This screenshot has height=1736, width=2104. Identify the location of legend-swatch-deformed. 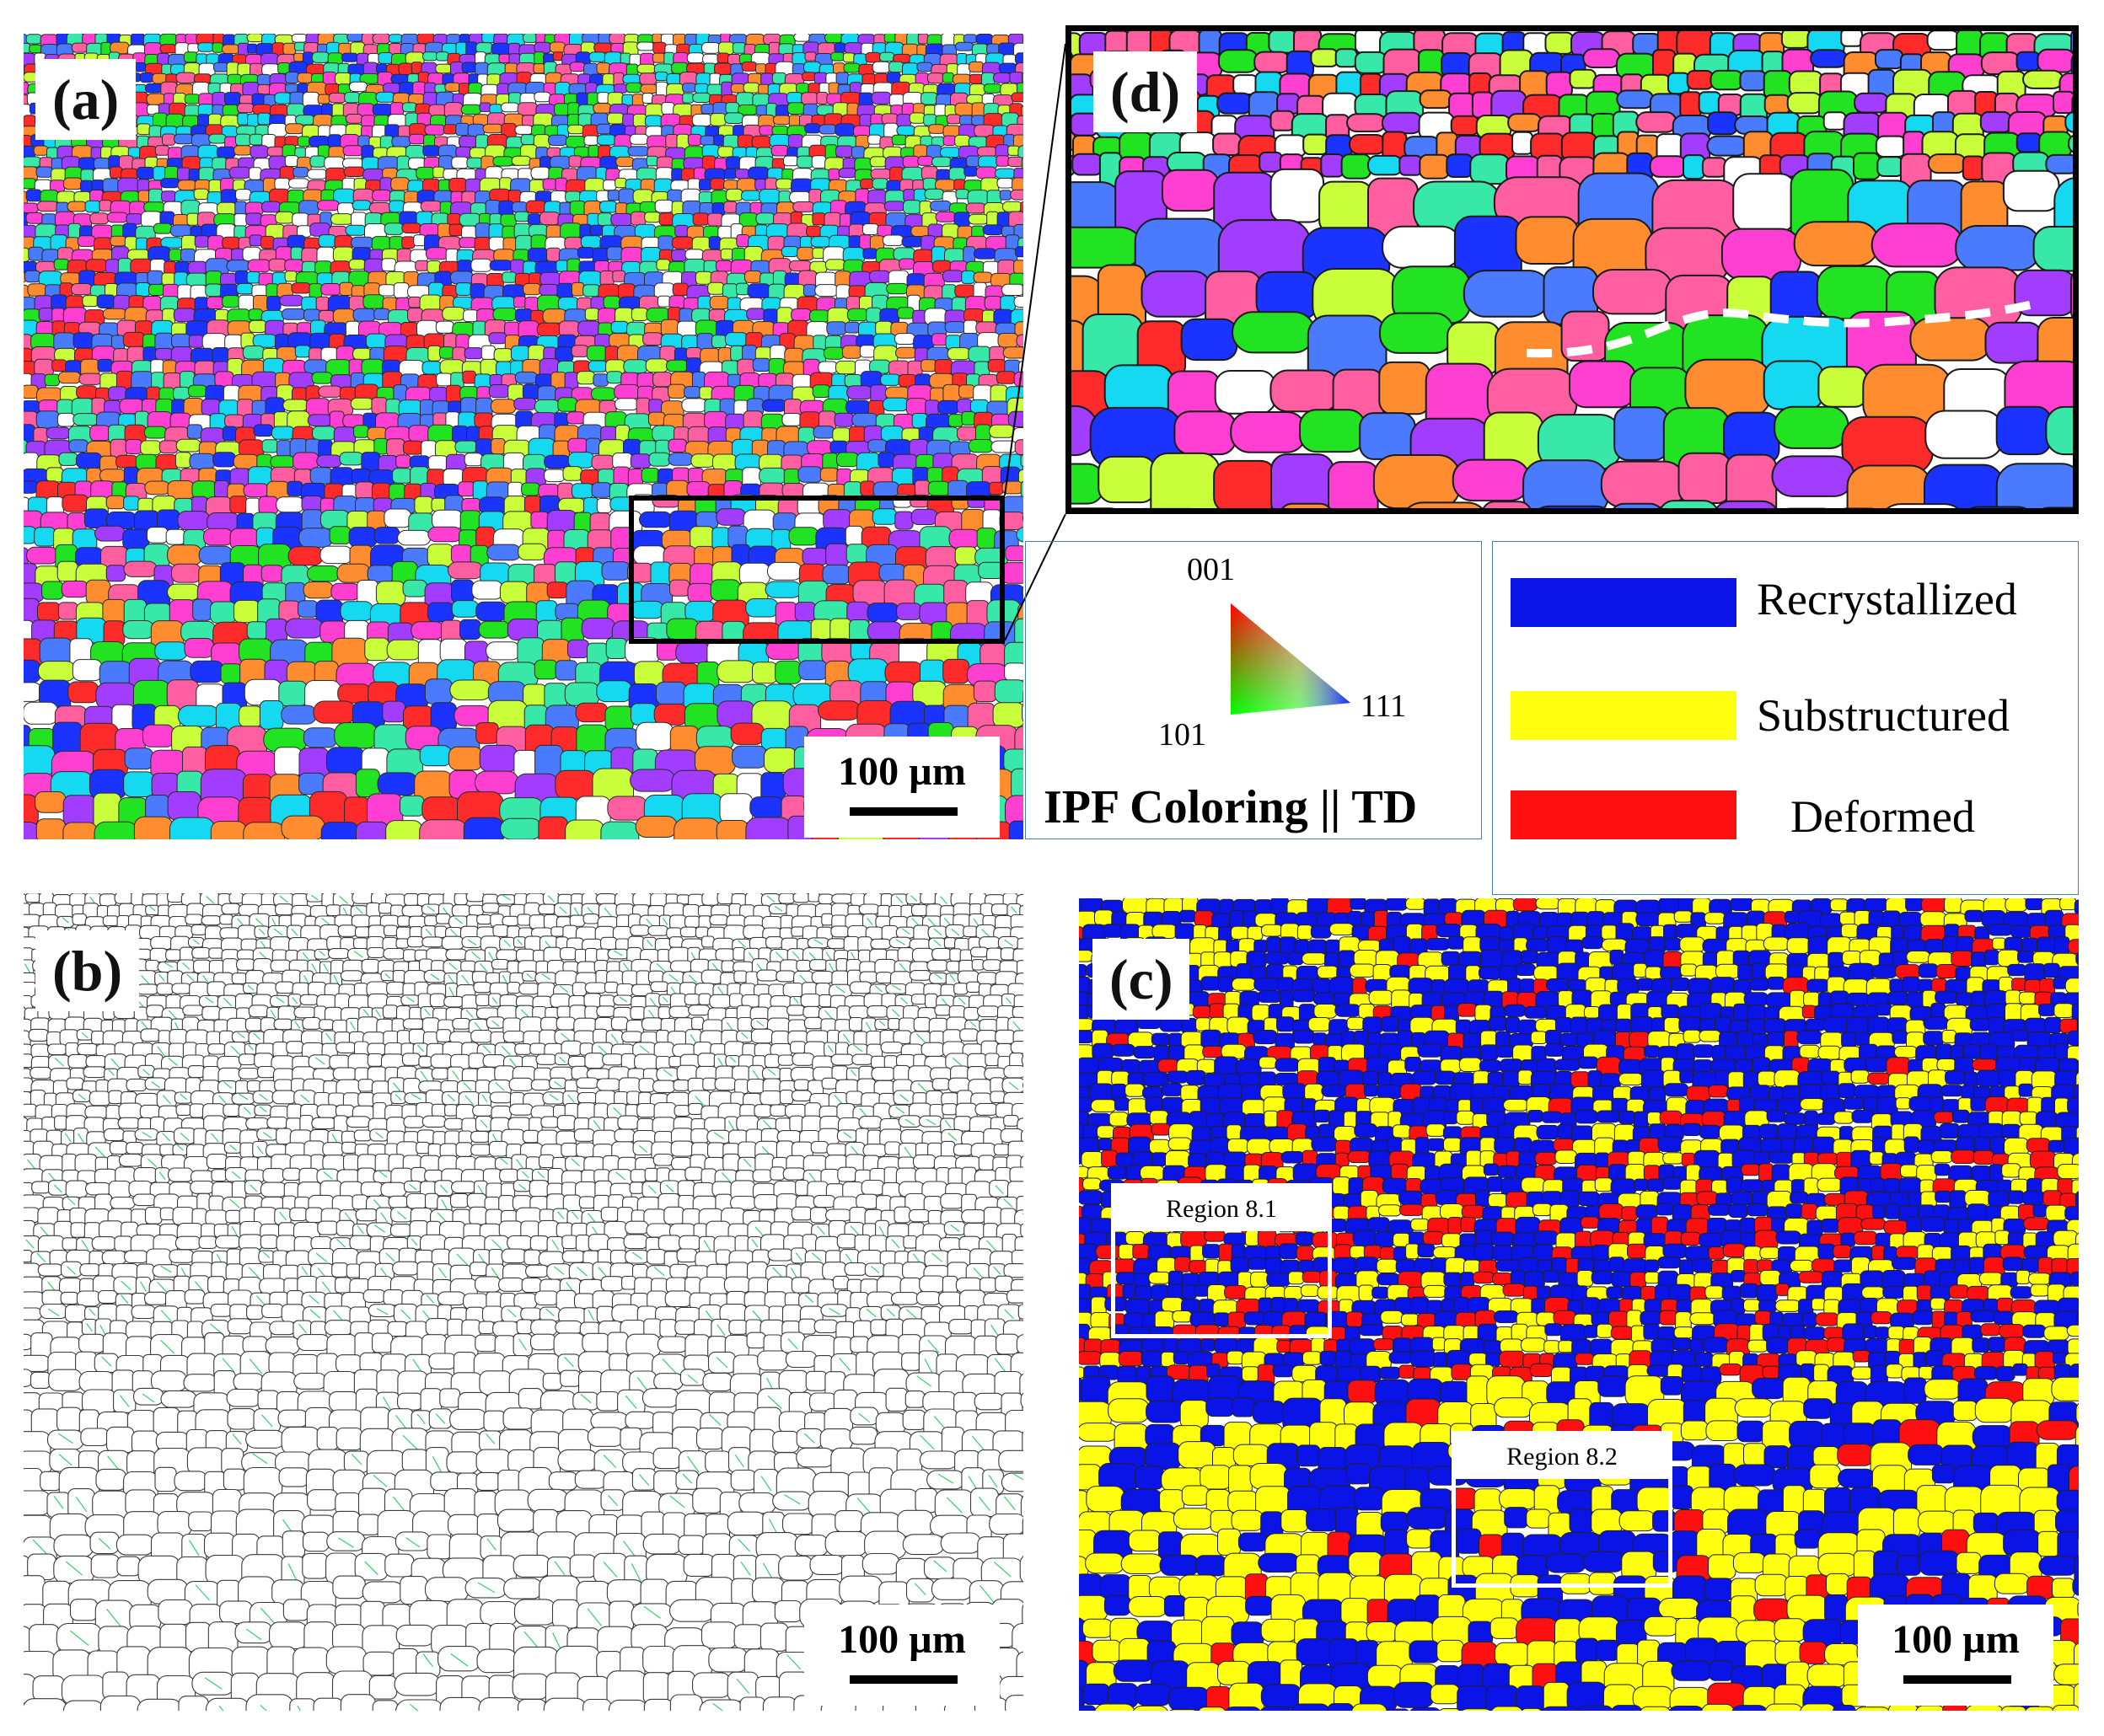
(1623, 814).